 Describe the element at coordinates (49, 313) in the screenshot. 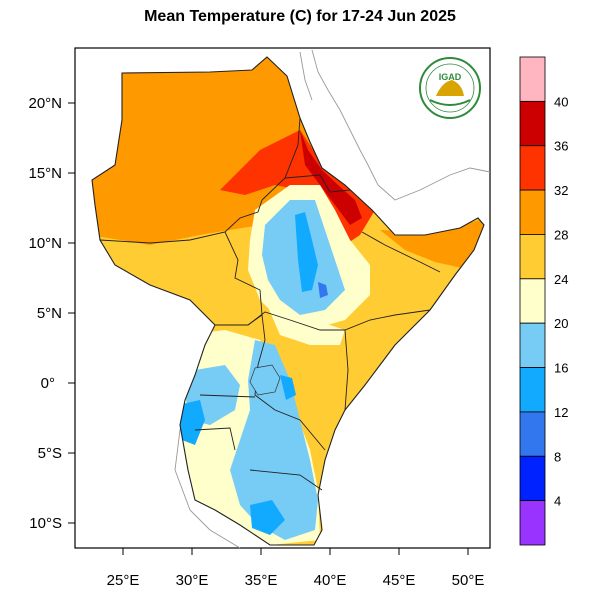

I see `lat-tick-label: 5°N` at that location.